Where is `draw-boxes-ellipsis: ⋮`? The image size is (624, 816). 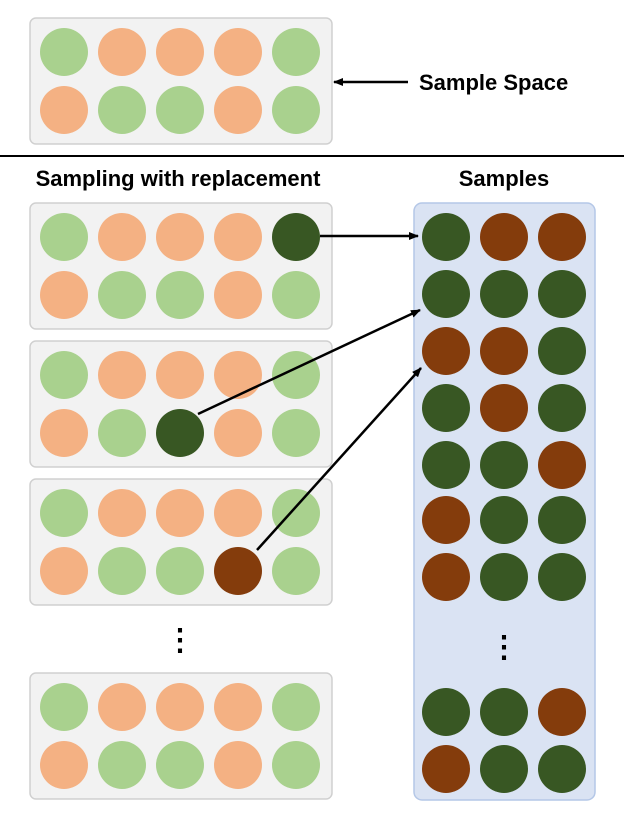
draw-boxes-ellipsis: ⋮ is located at coordinates (180, 640).